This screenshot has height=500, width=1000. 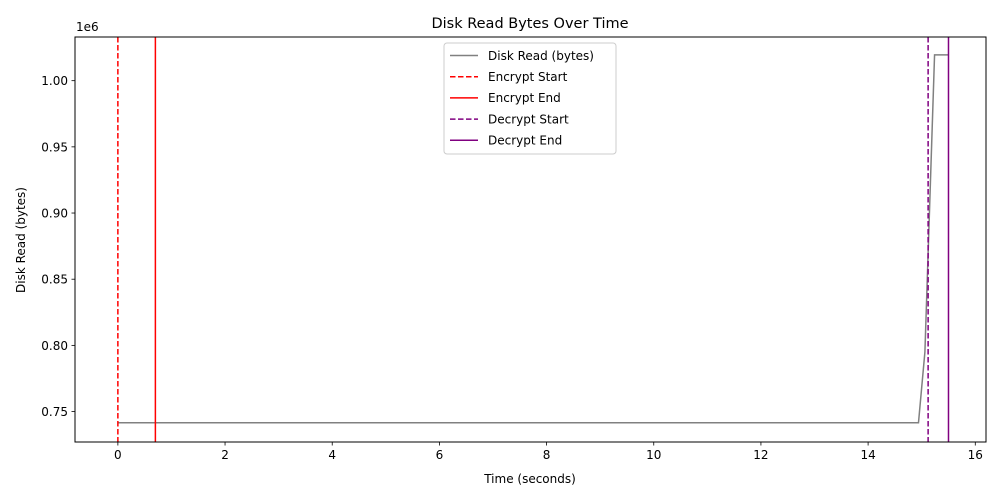 What do you see at coordinates (525, 141) in the screenshot?
I see `legend-label: Decrypt End` at bounding box center [525, 141].